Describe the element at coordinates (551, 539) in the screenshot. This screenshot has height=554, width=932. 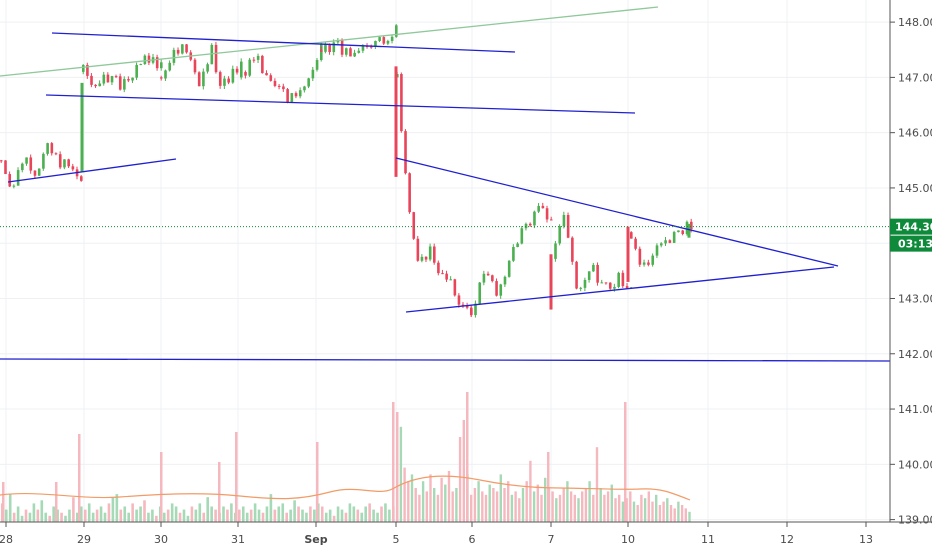
I see `time-tick-label: 7` at that location.